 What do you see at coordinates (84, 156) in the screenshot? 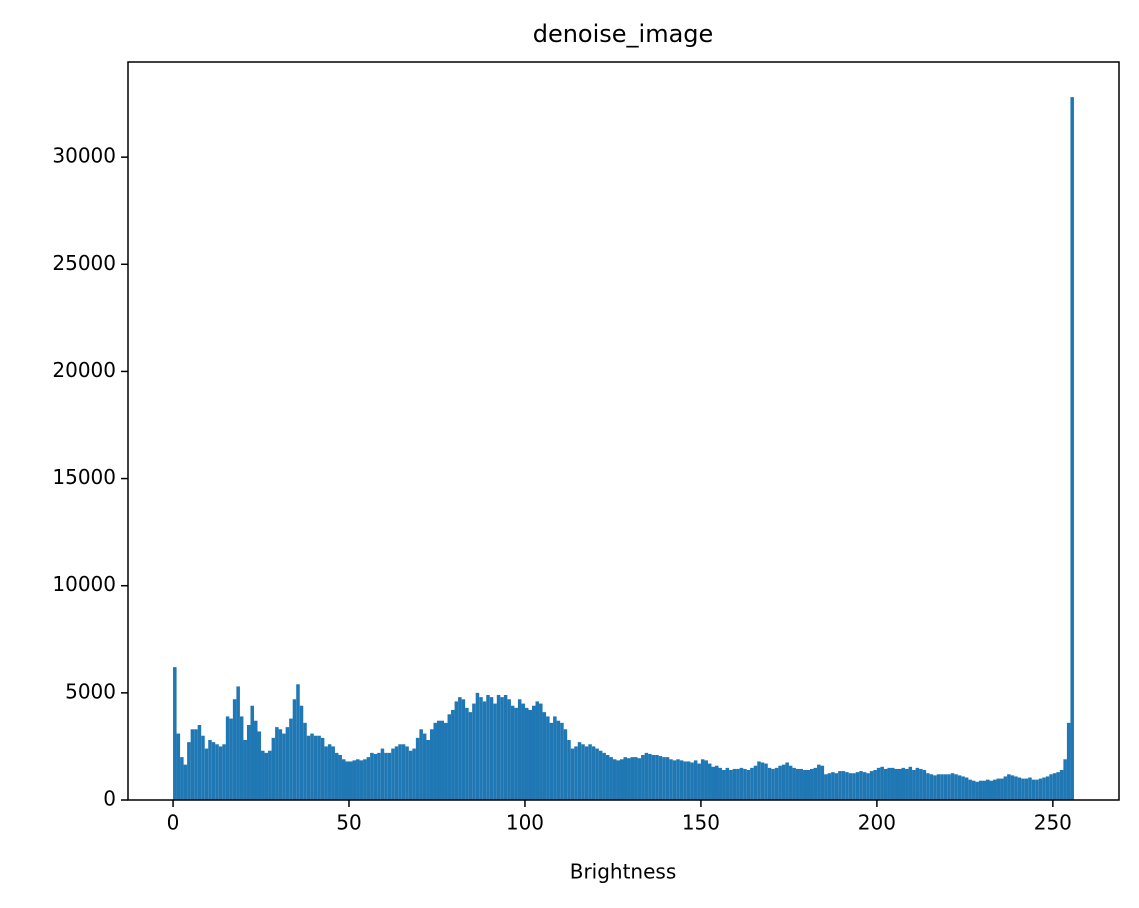
I see `y-tick-label: 30000` at bounding box center [84, 156].